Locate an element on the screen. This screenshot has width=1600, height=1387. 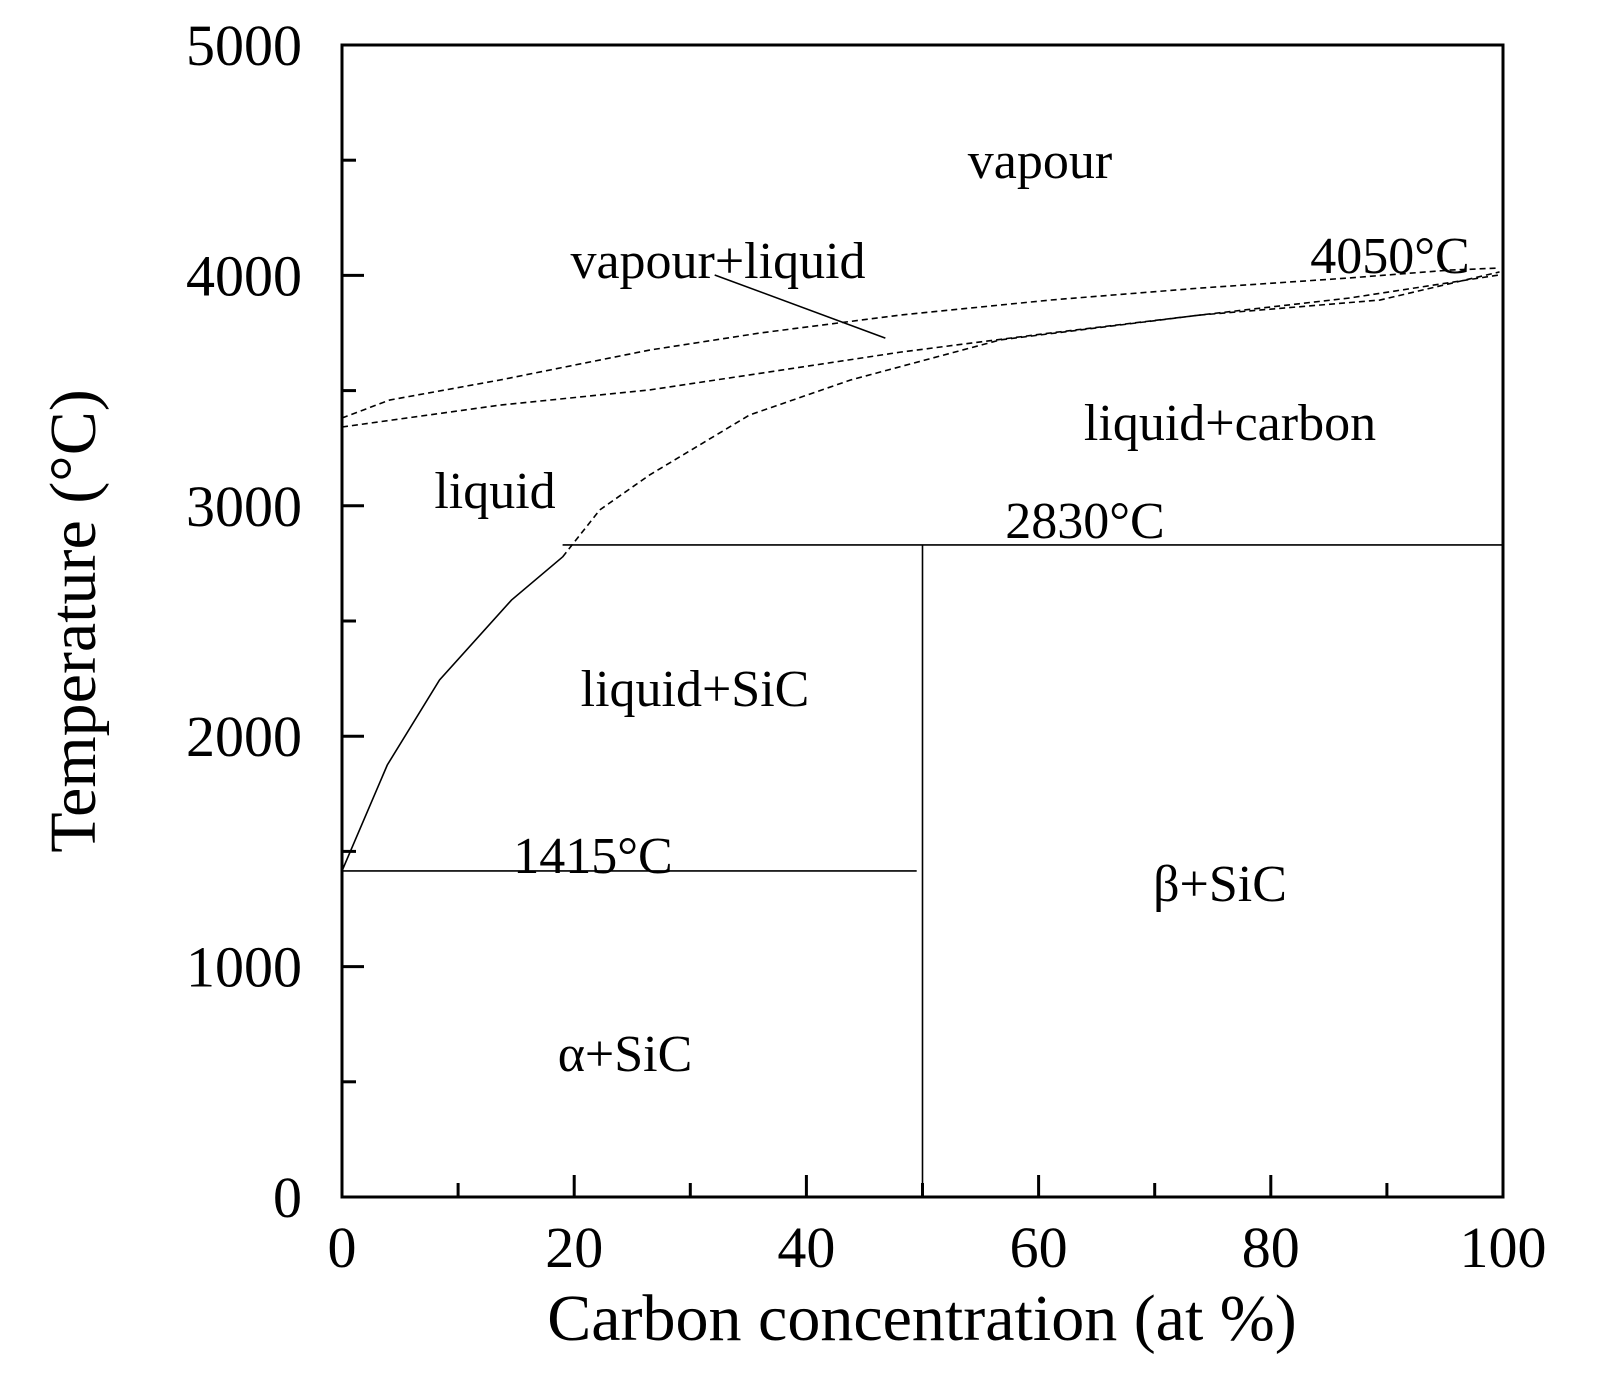
y-tick-label: 1000 is located at coordinates (244, 967).